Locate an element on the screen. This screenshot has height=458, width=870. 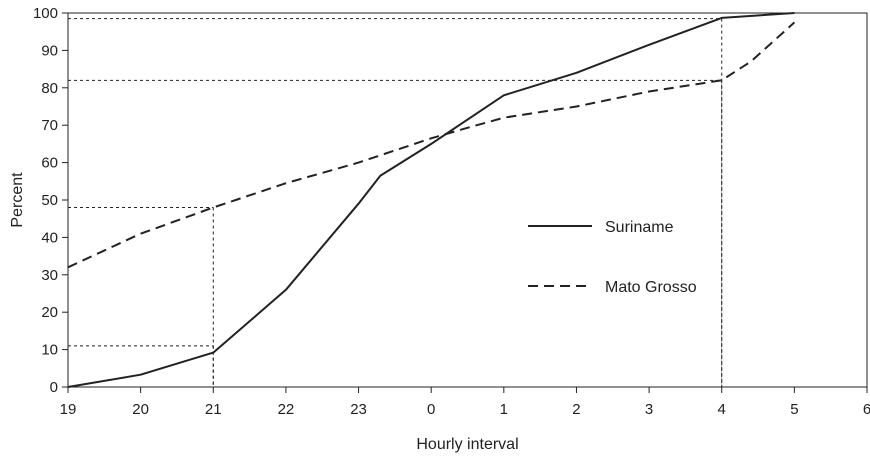
x-tick-label: 5 is located at coordinates (794, 409).